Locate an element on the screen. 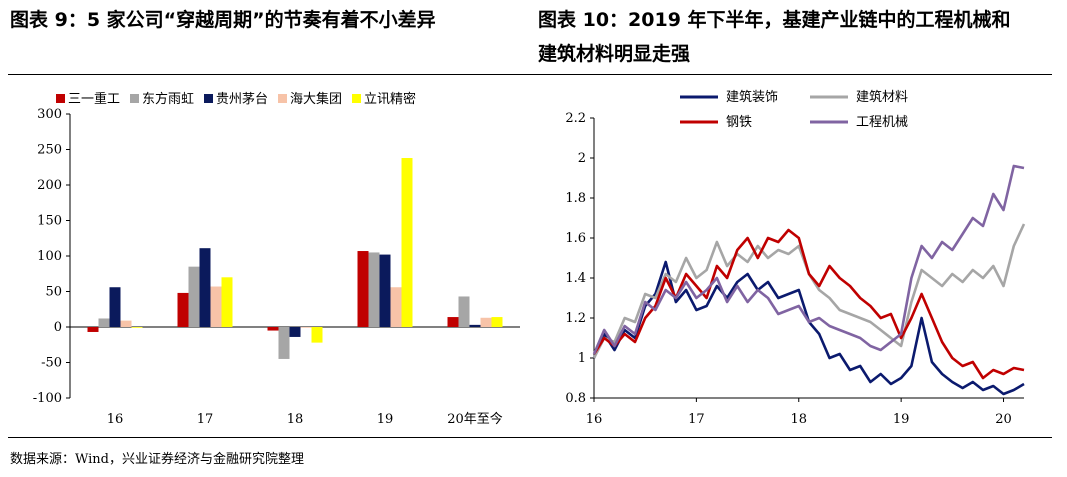  footer-rule is located at coordinates (530, 437).